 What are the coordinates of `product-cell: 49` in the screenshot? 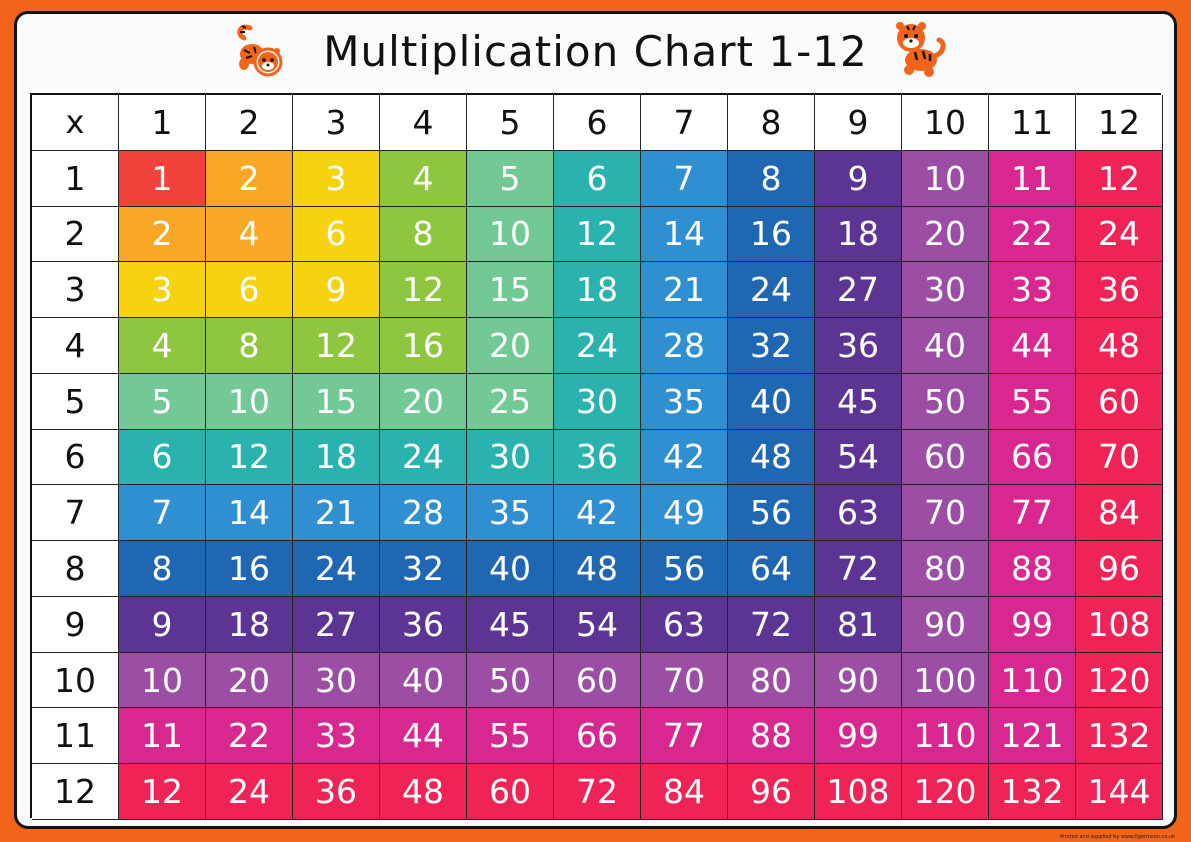 It's located at (684, 513).